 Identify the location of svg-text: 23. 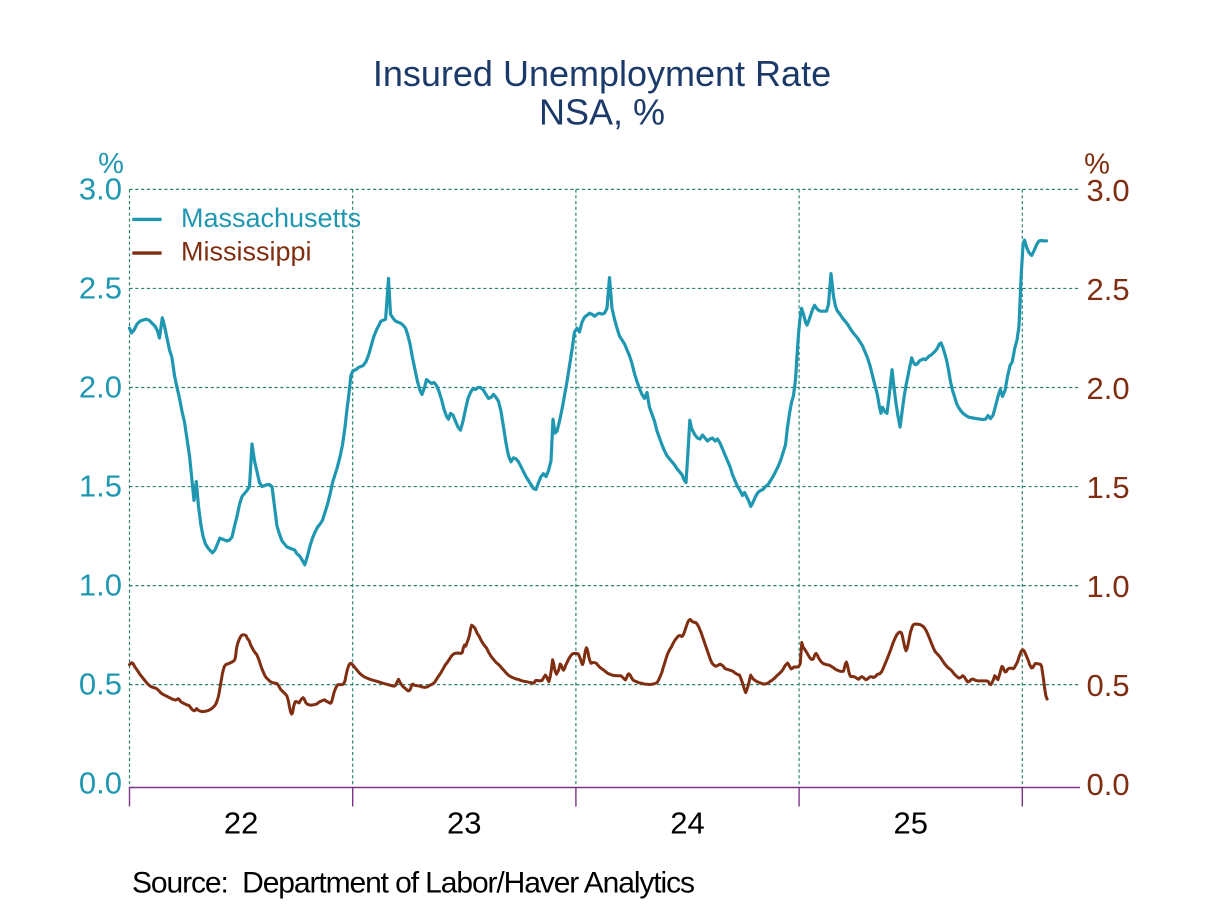
(464, 823).